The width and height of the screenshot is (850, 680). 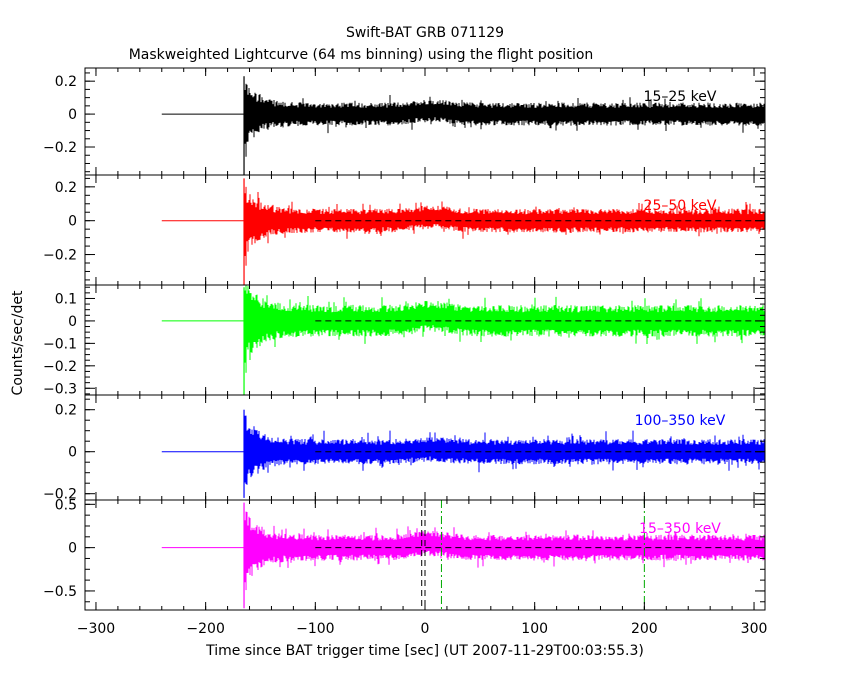 I want to click on x-tick-label: −300, so click(x=96, y=629).